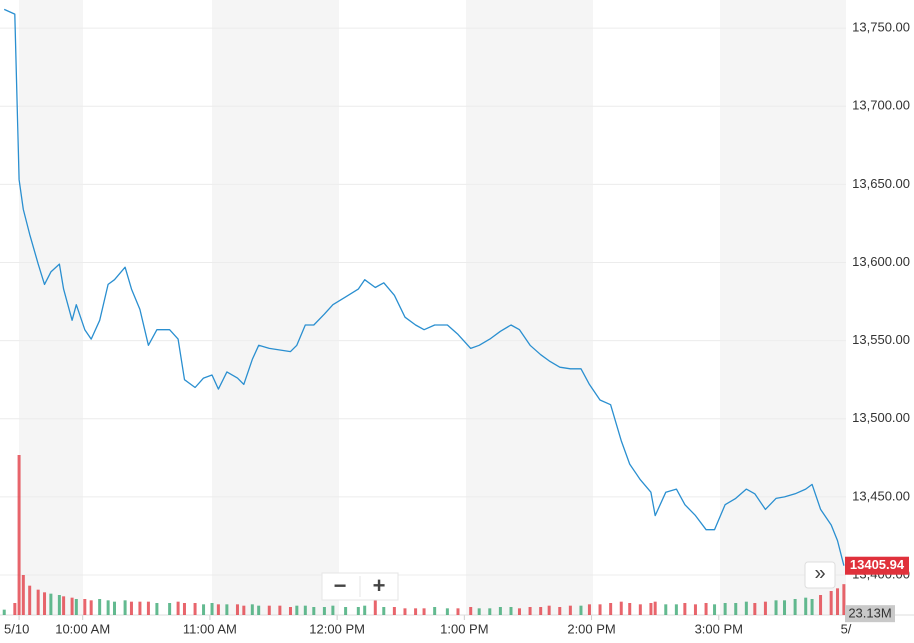  What do you see at coordinates (337, 628) in the screenshot?
I see `x-tick-label: 12:00 PM` at bounding box center [337, 628].